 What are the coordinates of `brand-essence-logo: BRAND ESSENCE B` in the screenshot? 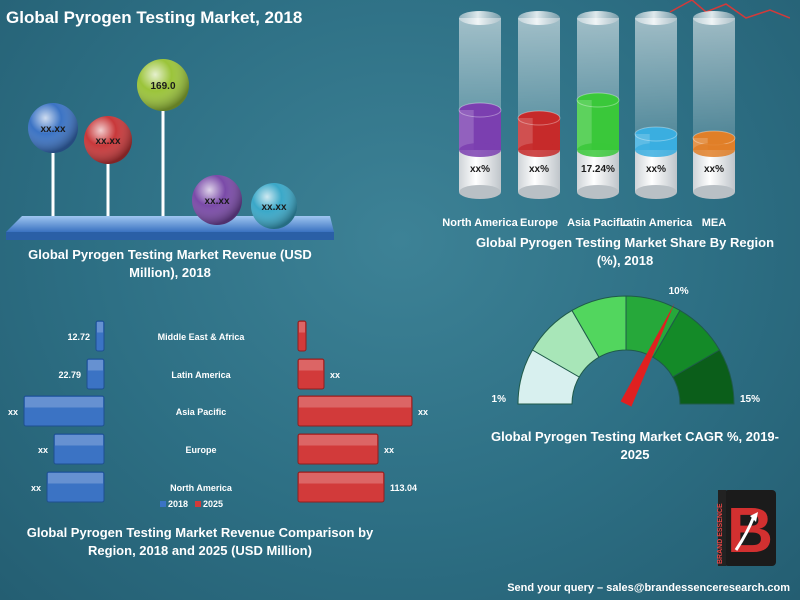 It's located at (746, 528).